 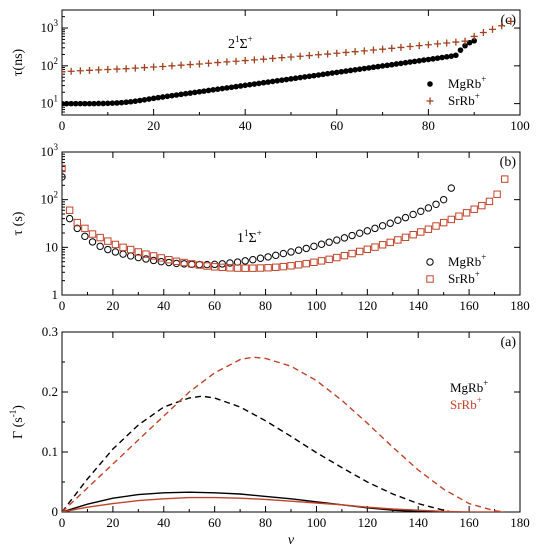 What do you see at coordinates (249, 237) in the screenshot?
I see `state-label: 11Σ+` at bounding box center [249, 237].